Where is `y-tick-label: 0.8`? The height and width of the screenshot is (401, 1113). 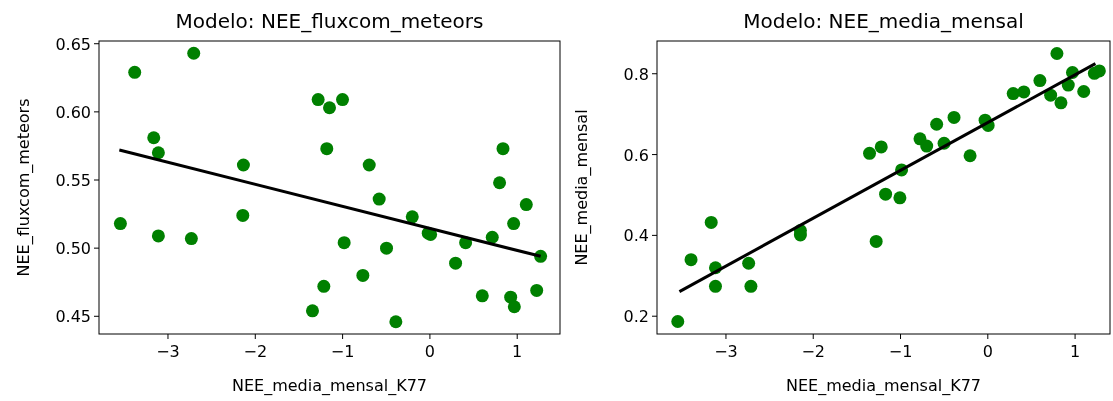
y-tick-label: 0.8 is located at coordinates (636, 74).